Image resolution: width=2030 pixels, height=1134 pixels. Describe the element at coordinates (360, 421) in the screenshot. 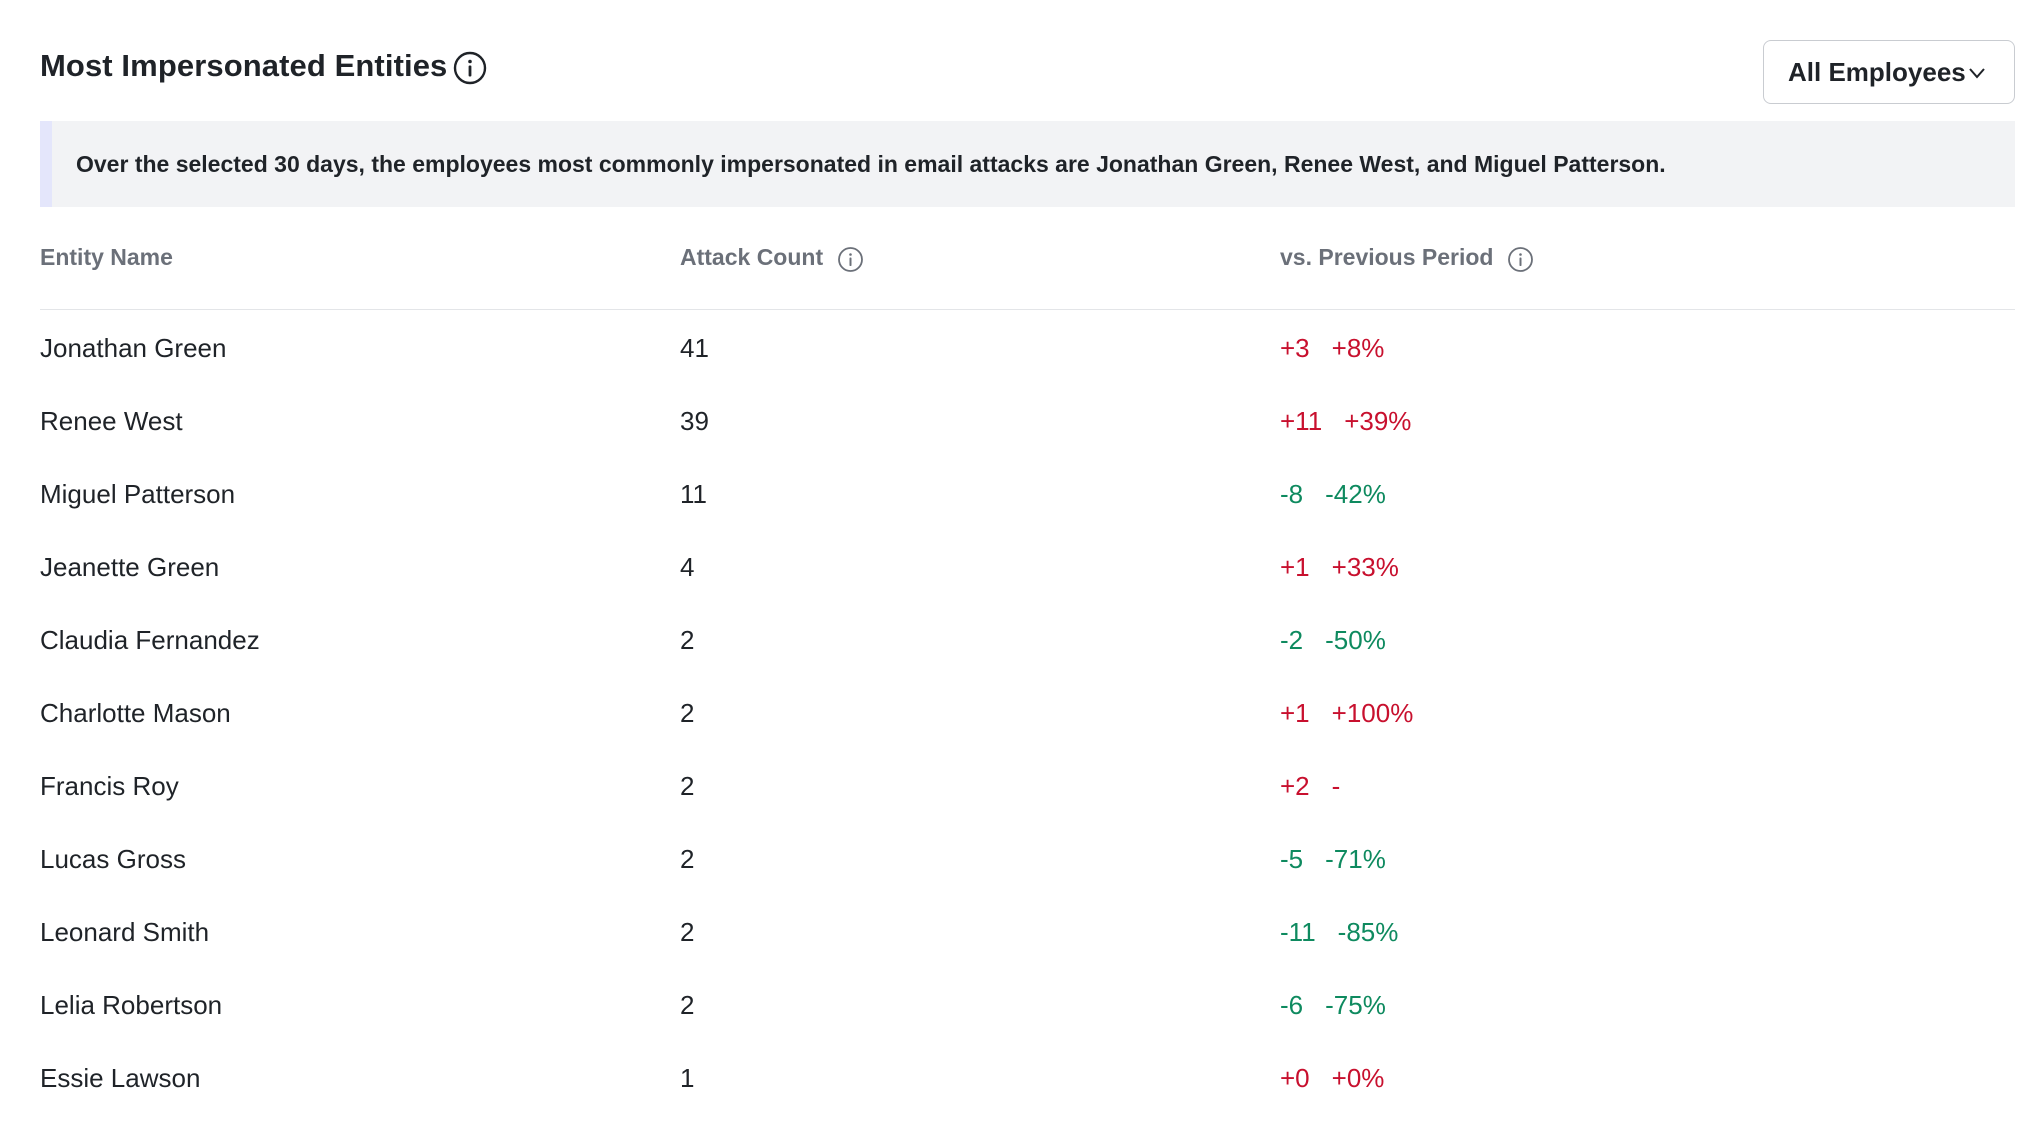

I see `entity-name-cell: Renee West` at that location.